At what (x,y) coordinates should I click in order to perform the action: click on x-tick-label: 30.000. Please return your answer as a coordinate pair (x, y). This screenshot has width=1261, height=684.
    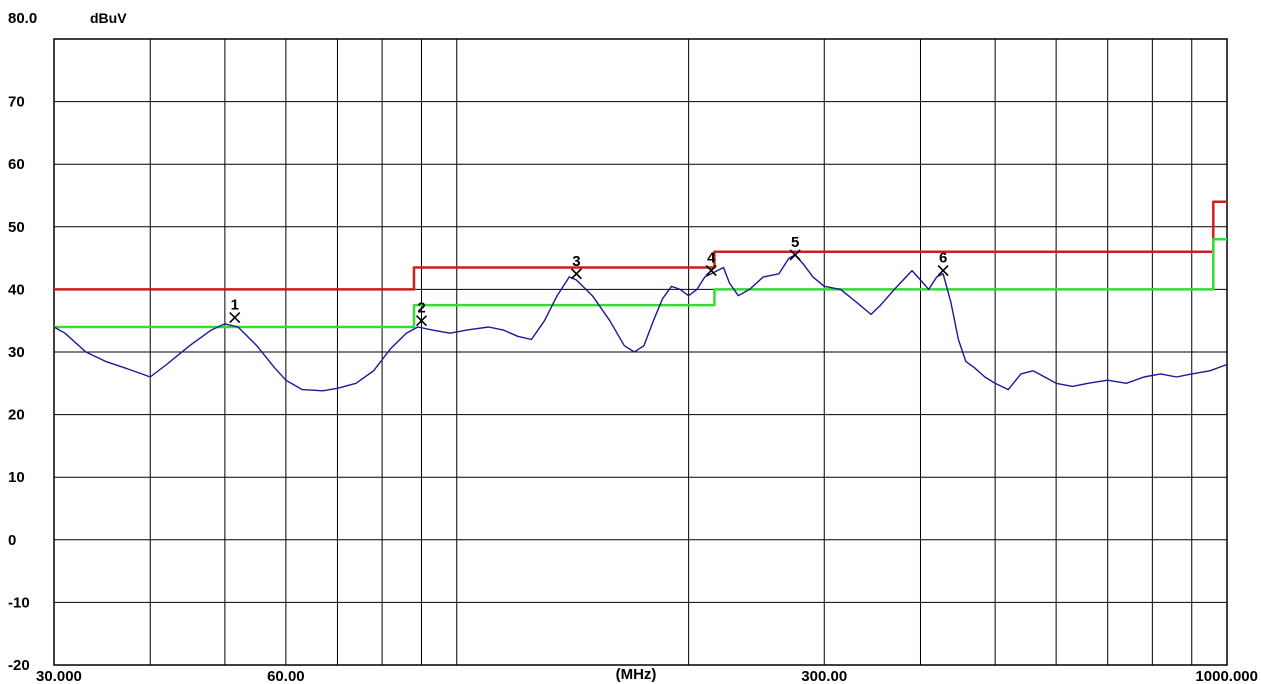
    Looking at the image, I should click on (59, 676).